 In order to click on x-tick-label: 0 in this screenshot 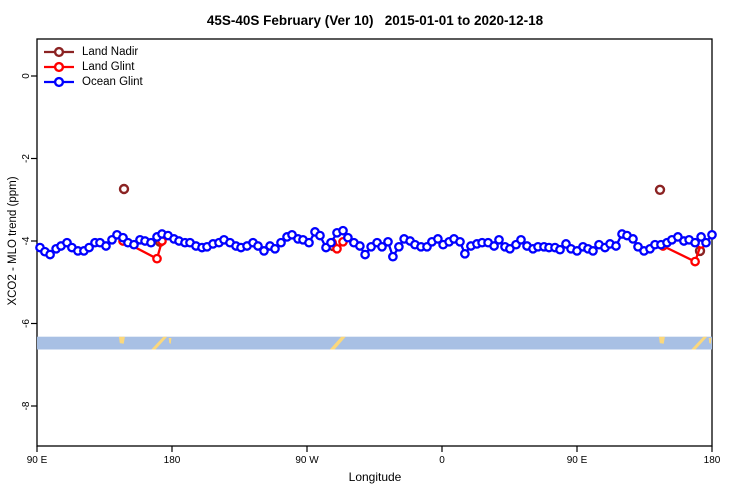, I will do `click(442, 460)`.